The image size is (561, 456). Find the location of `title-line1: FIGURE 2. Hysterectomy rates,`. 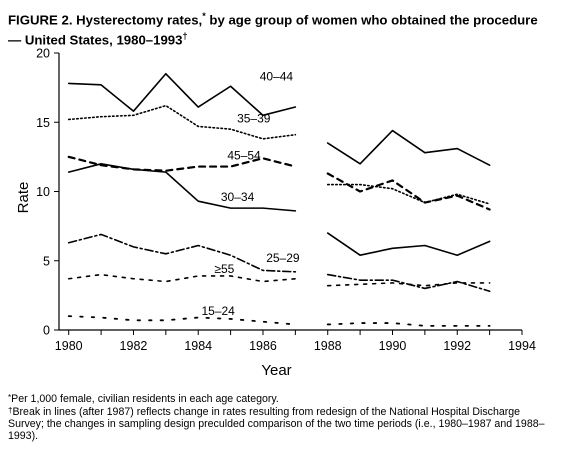

title-line1: FIGURE 2. Hysterectomy rates, is located at coordinates (105, 20).